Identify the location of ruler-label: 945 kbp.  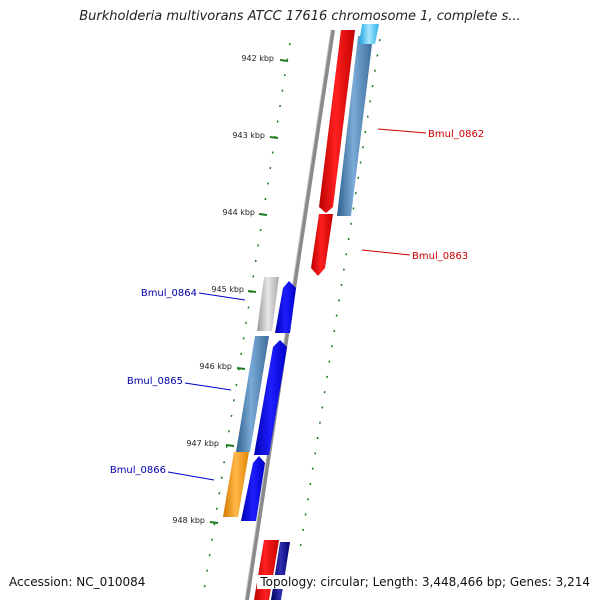
(227, 289).